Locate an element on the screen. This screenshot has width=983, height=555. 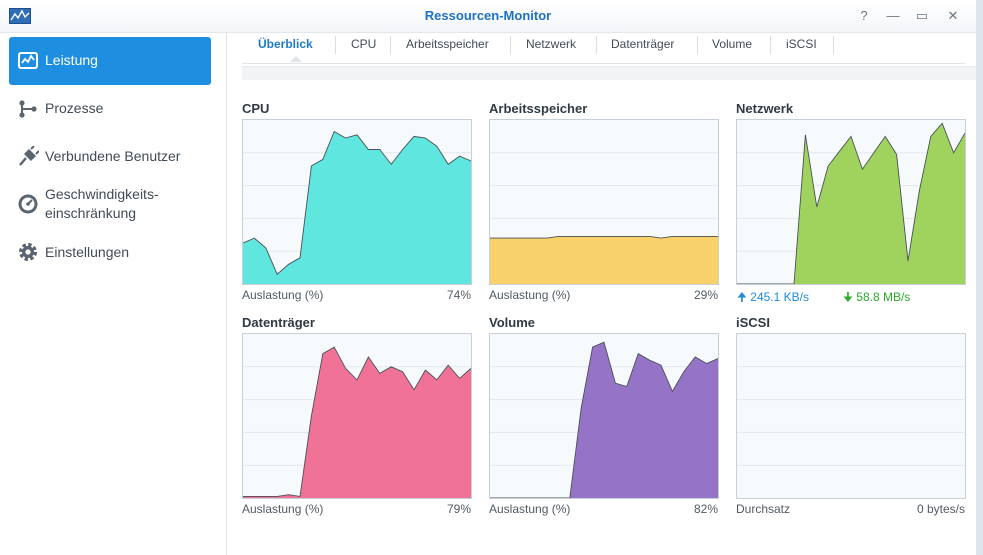
cpu-chart-svg is located at coordinates (357, 207).